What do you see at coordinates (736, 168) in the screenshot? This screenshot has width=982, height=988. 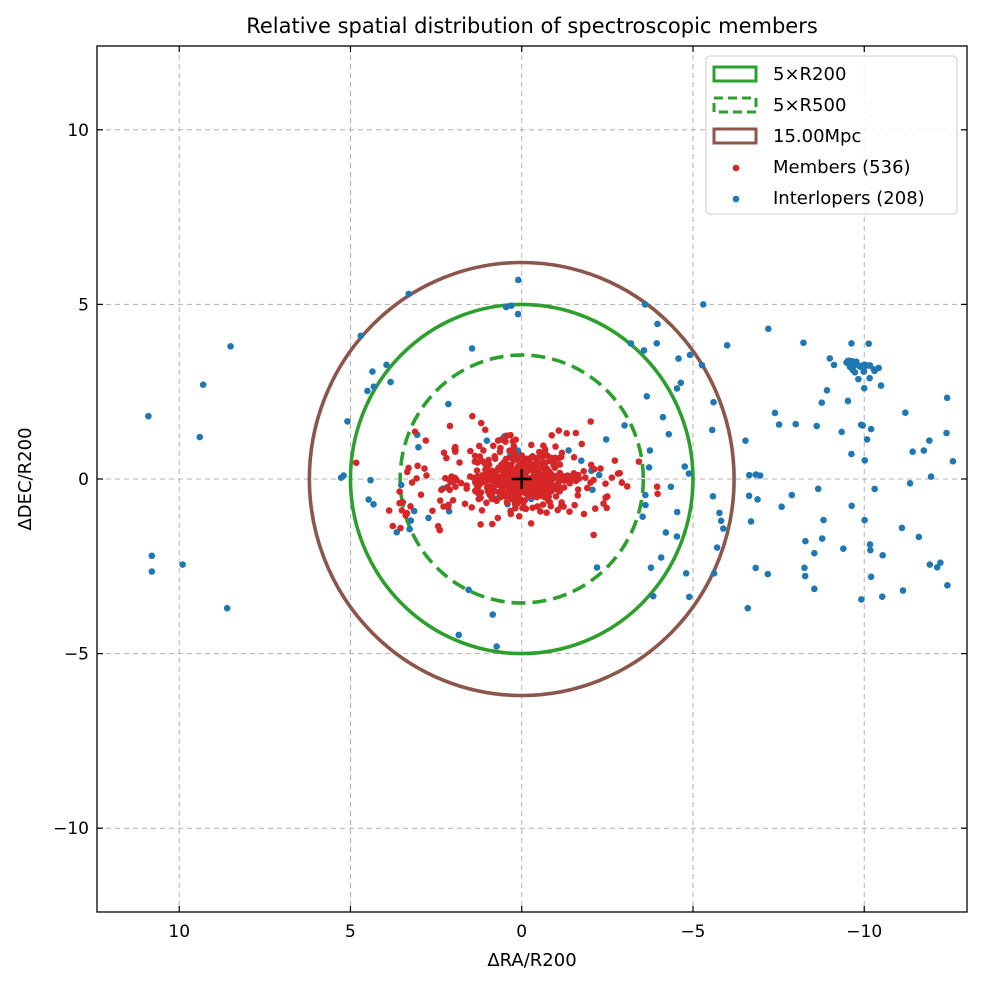 I see `legend-marker` at bounding box center [736, 168].